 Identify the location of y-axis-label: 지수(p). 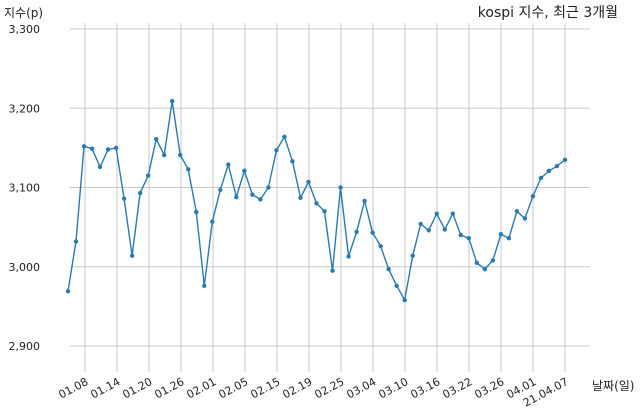
(23, 13).